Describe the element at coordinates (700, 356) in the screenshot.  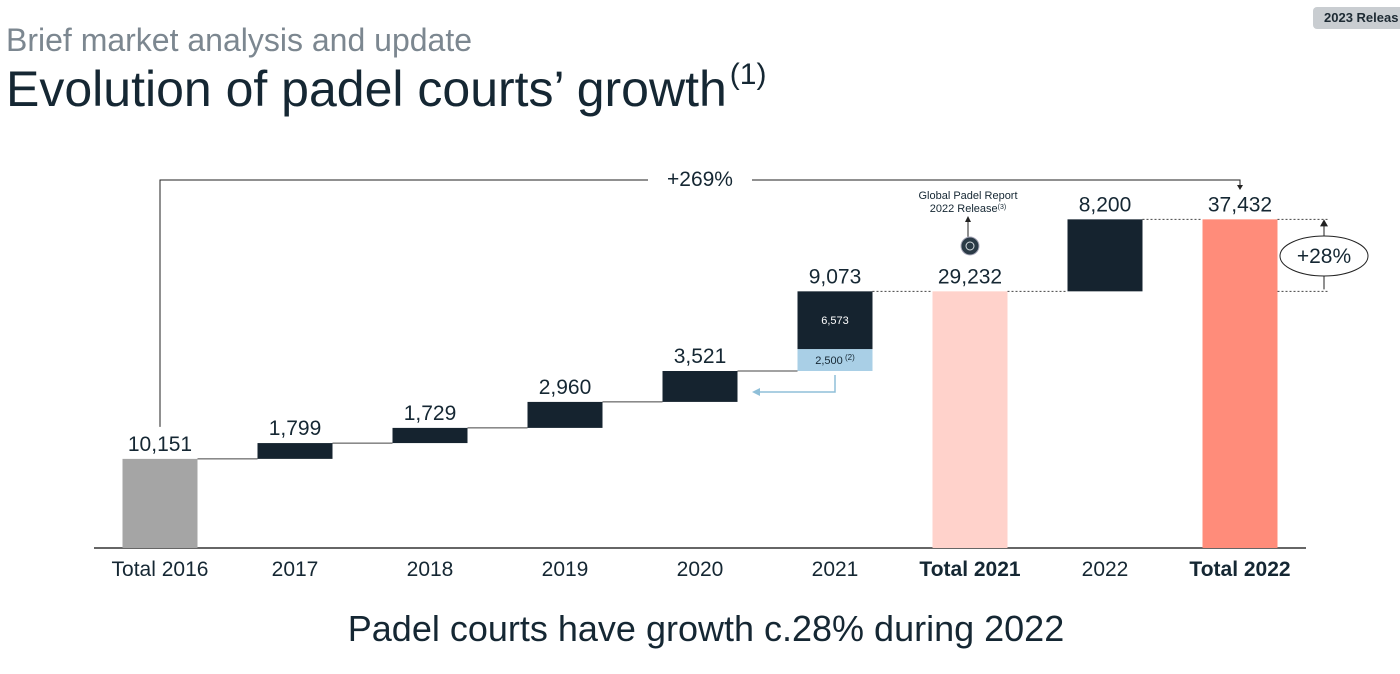
I see `value-label-2020: 3,521` at that location.